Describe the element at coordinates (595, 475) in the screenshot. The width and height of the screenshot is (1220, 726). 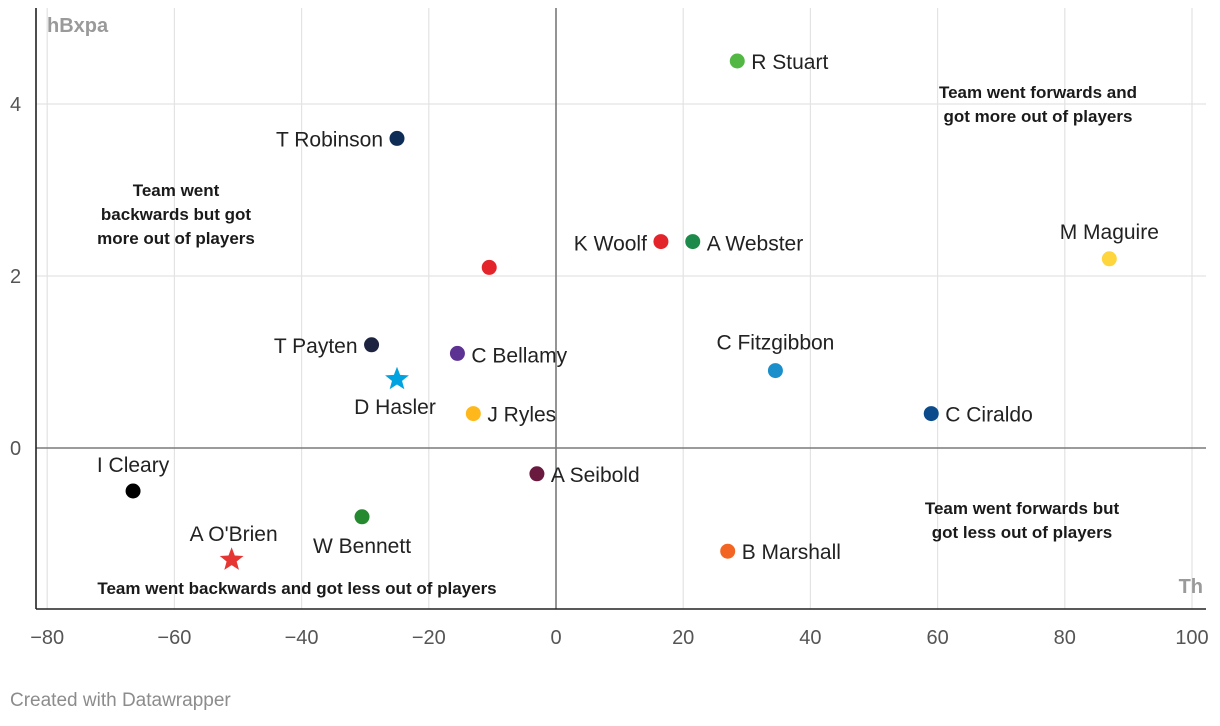
I see `point-label: A Seibold` at that location.